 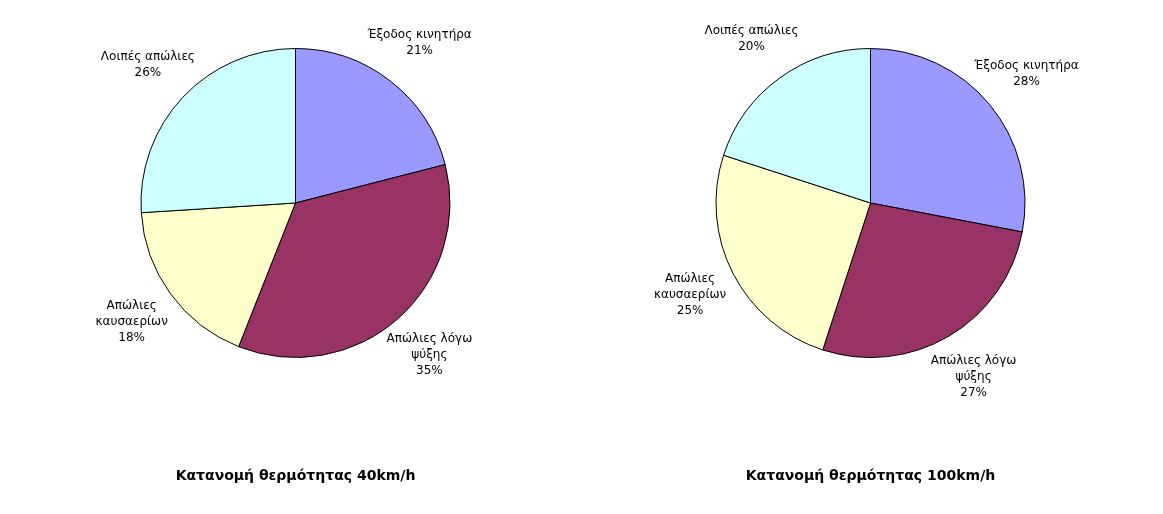 What do you see at coordinates (148, 71) in the screenshot?
I see `data-label: 26%` at bounding box center [148, 71].